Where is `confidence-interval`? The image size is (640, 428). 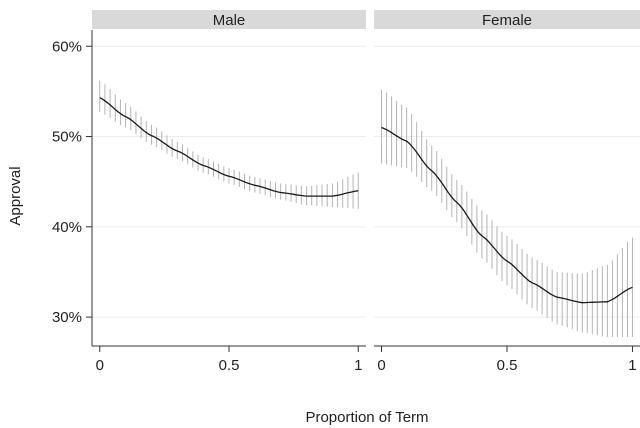 confidence-interval is located at coordinates (229, 144).